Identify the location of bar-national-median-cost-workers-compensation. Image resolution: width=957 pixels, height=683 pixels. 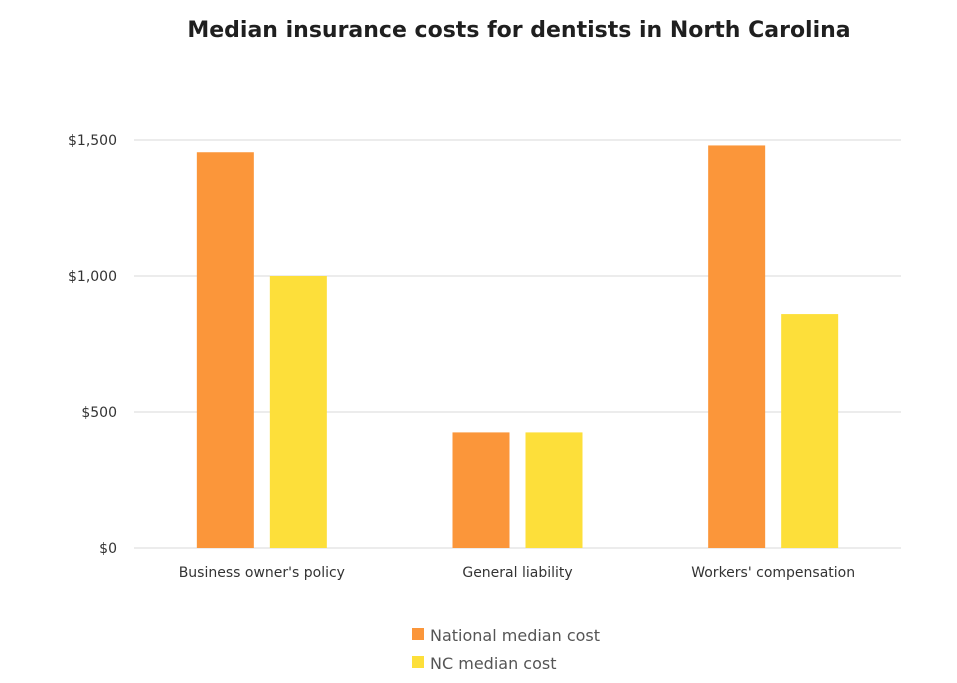
(737, 346).